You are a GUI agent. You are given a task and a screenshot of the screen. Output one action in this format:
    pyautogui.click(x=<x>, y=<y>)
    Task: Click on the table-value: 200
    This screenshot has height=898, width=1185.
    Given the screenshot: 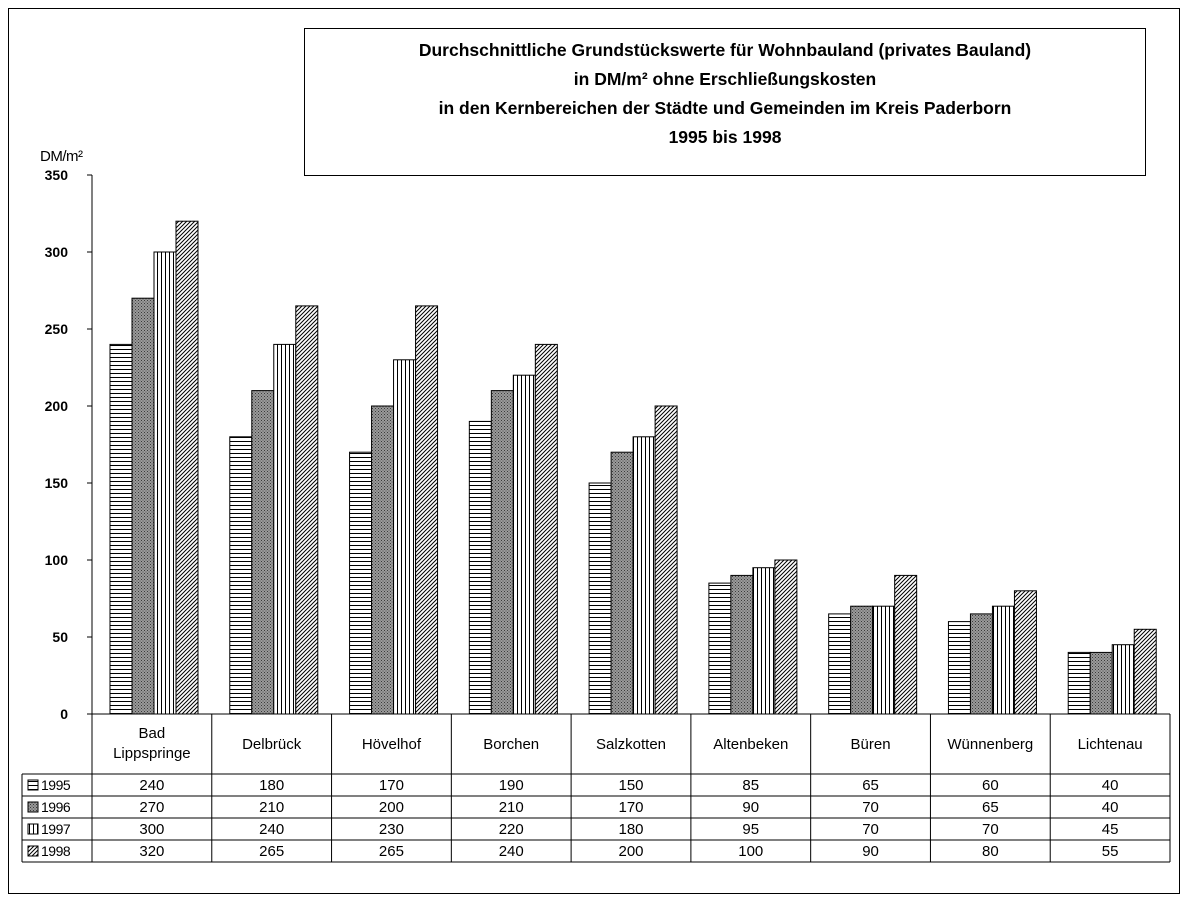 What is the action you would take?
    pyautogui.click(x=391, y=807)
    